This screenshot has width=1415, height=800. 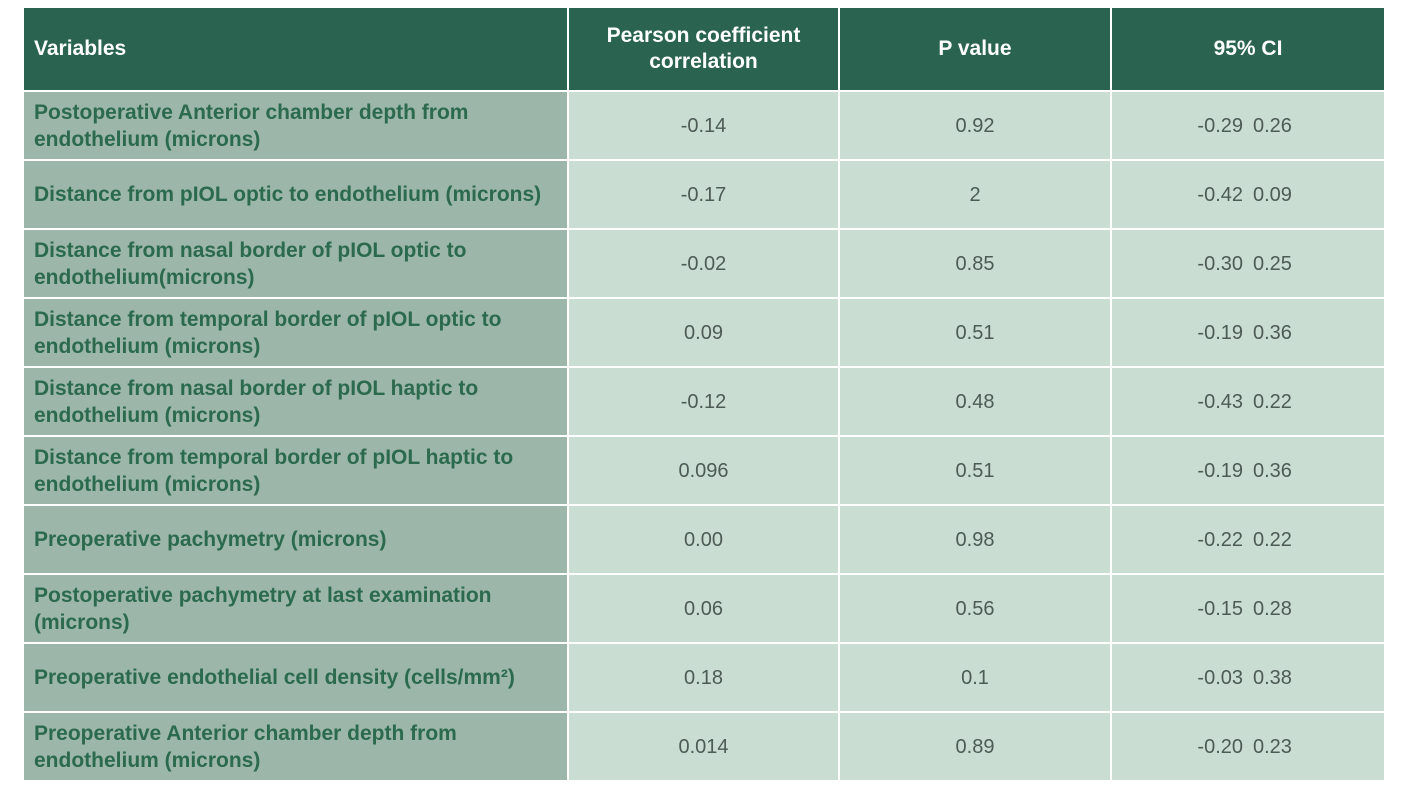 I want to click on p-value-cell: 0.56, so click(x=975, y=608).